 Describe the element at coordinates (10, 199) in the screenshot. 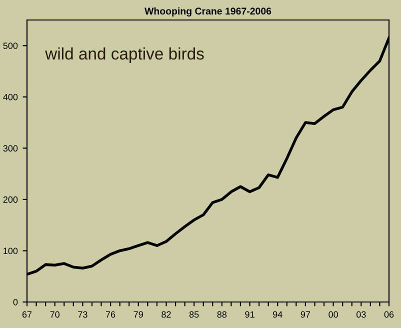

I see `y-tick-label: 200` at that location.